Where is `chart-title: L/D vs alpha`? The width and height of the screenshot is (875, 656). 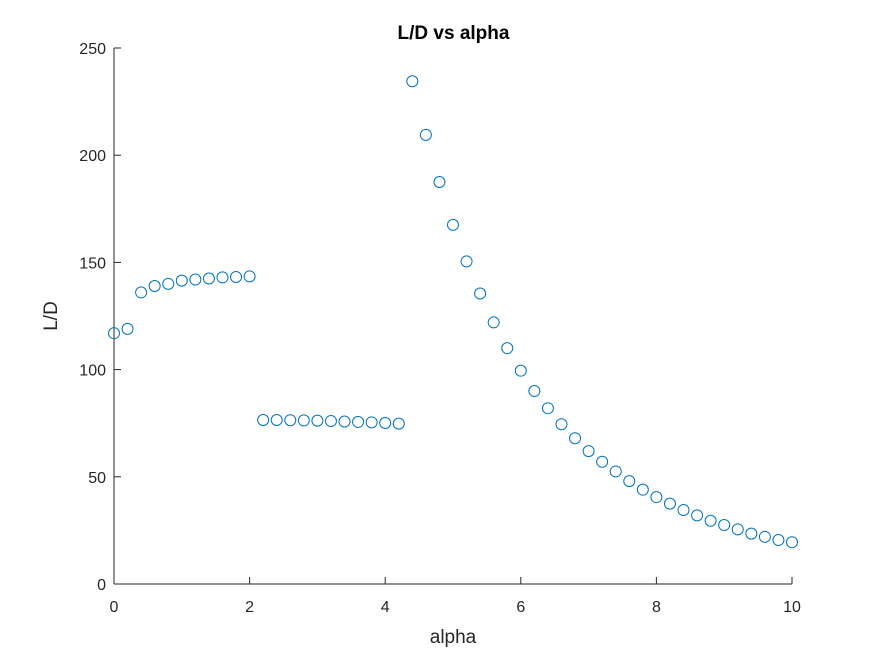 chart-title: L/D vs alpha is located at coordinates (454, 33).